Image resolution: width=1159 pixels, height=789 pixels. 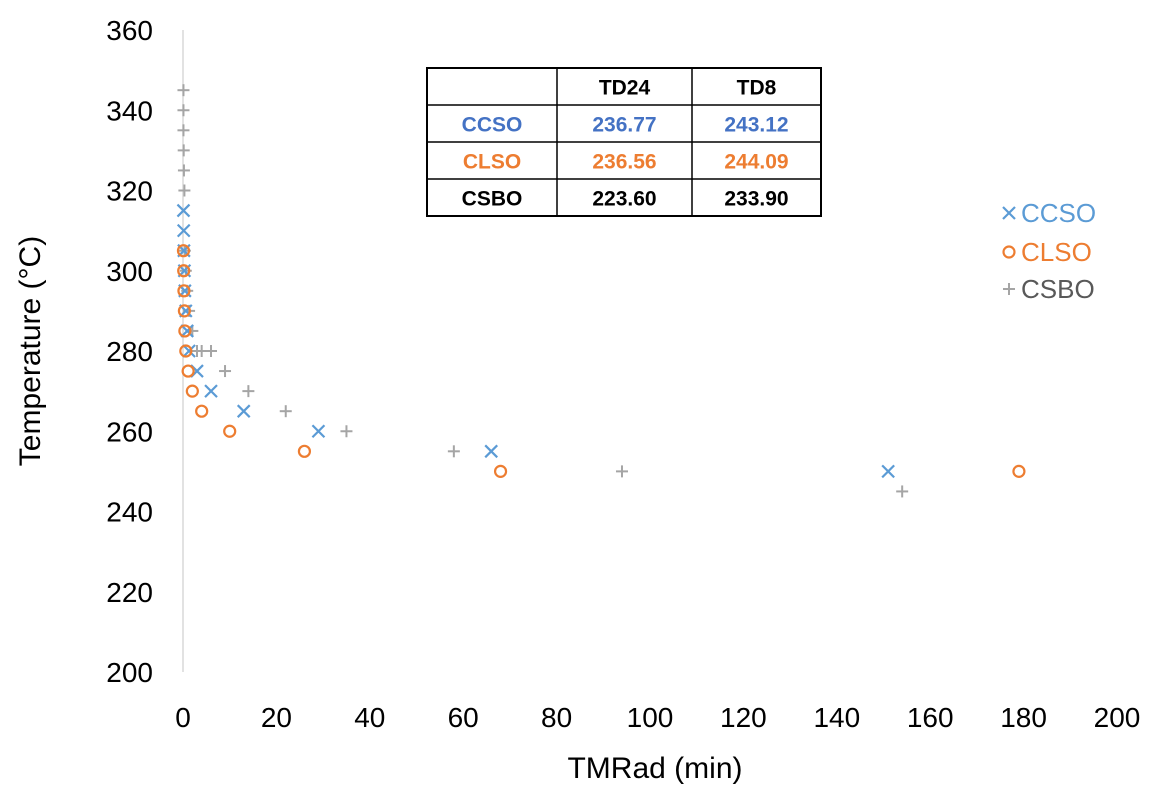 What do you see at coordinates (492, 199) in the screenshot?
I see `table-row-label: CSBO` at bounding box center [492, 199].